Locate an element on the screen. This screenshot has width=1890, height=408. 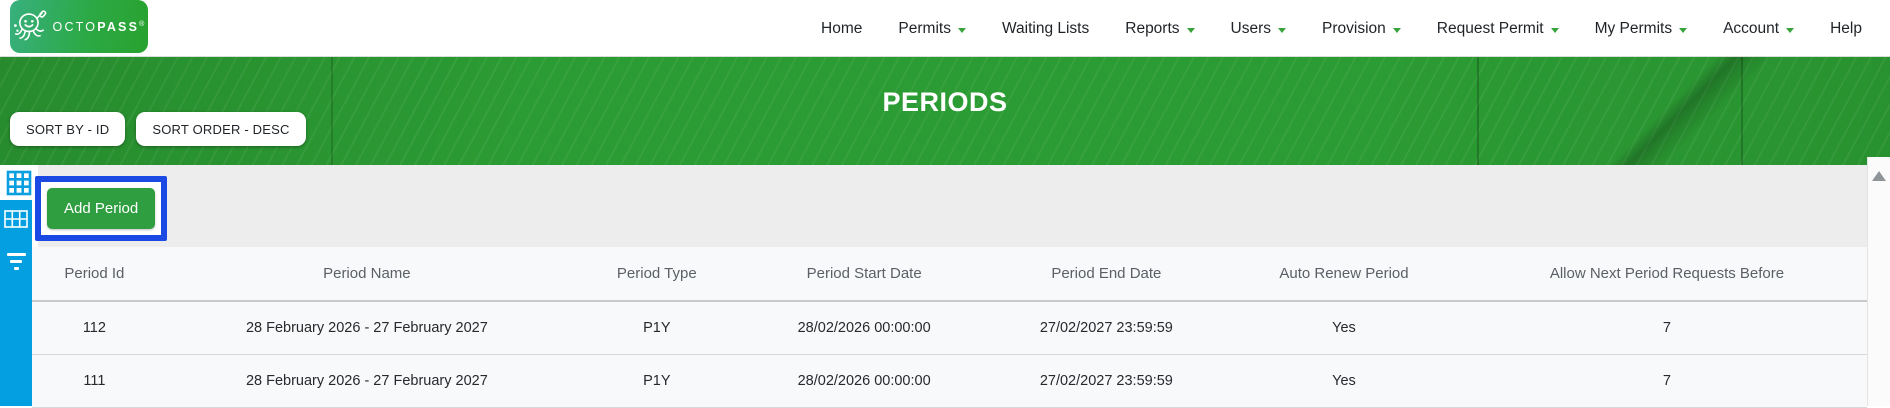
table-cell: 111 is located at coordinates (94, 381).